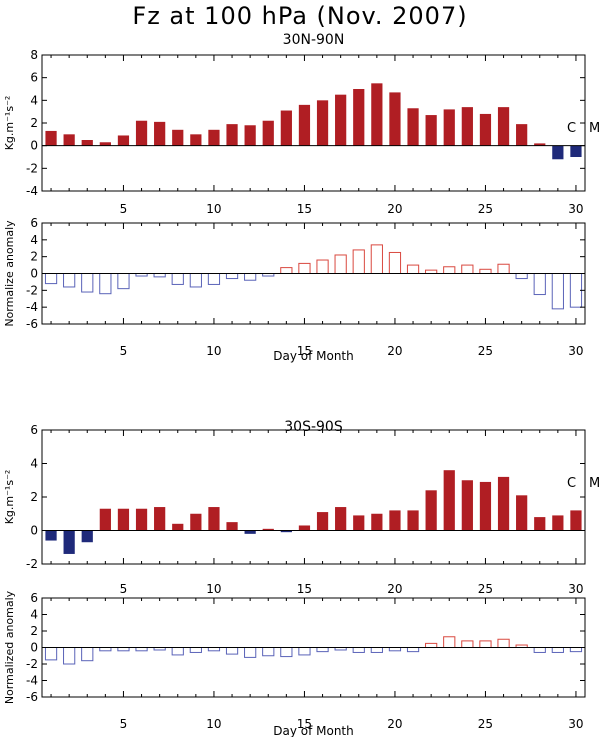 The height and width of the screenshot is (737, 600). What do you see at coordinates (313, 427) in the screenshot?
I see `panel-subtitle: 30S-90S` at bounding box center [313, 427].